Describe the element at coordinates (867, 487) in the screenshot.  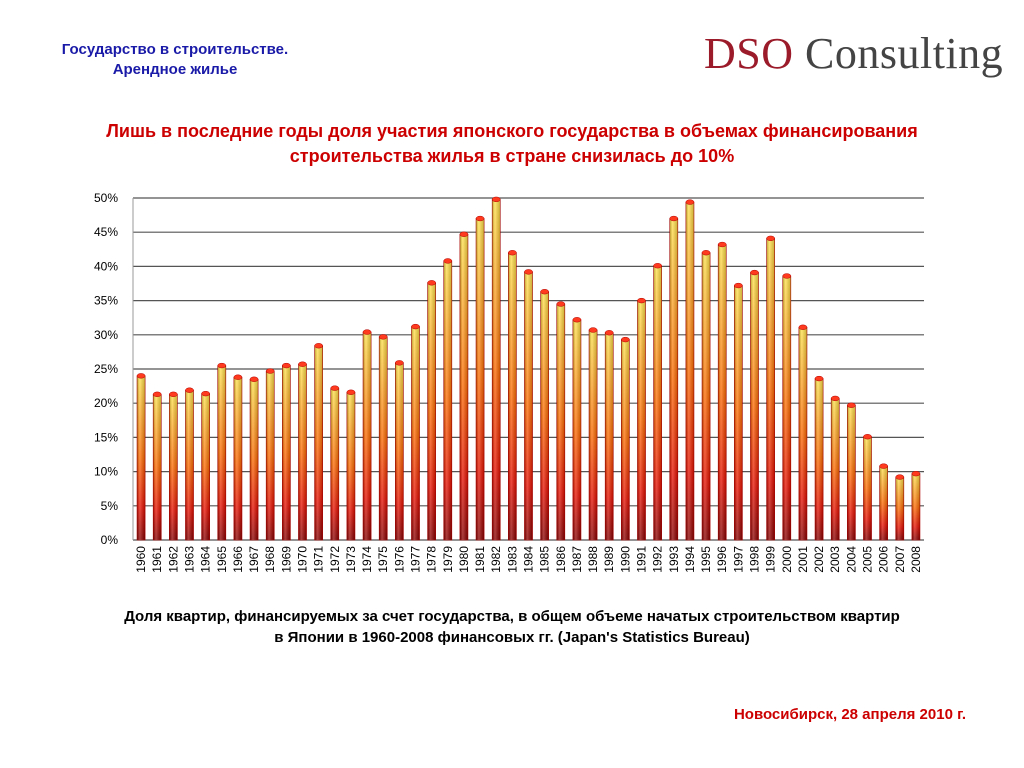
I see `bar-2005` at that location.